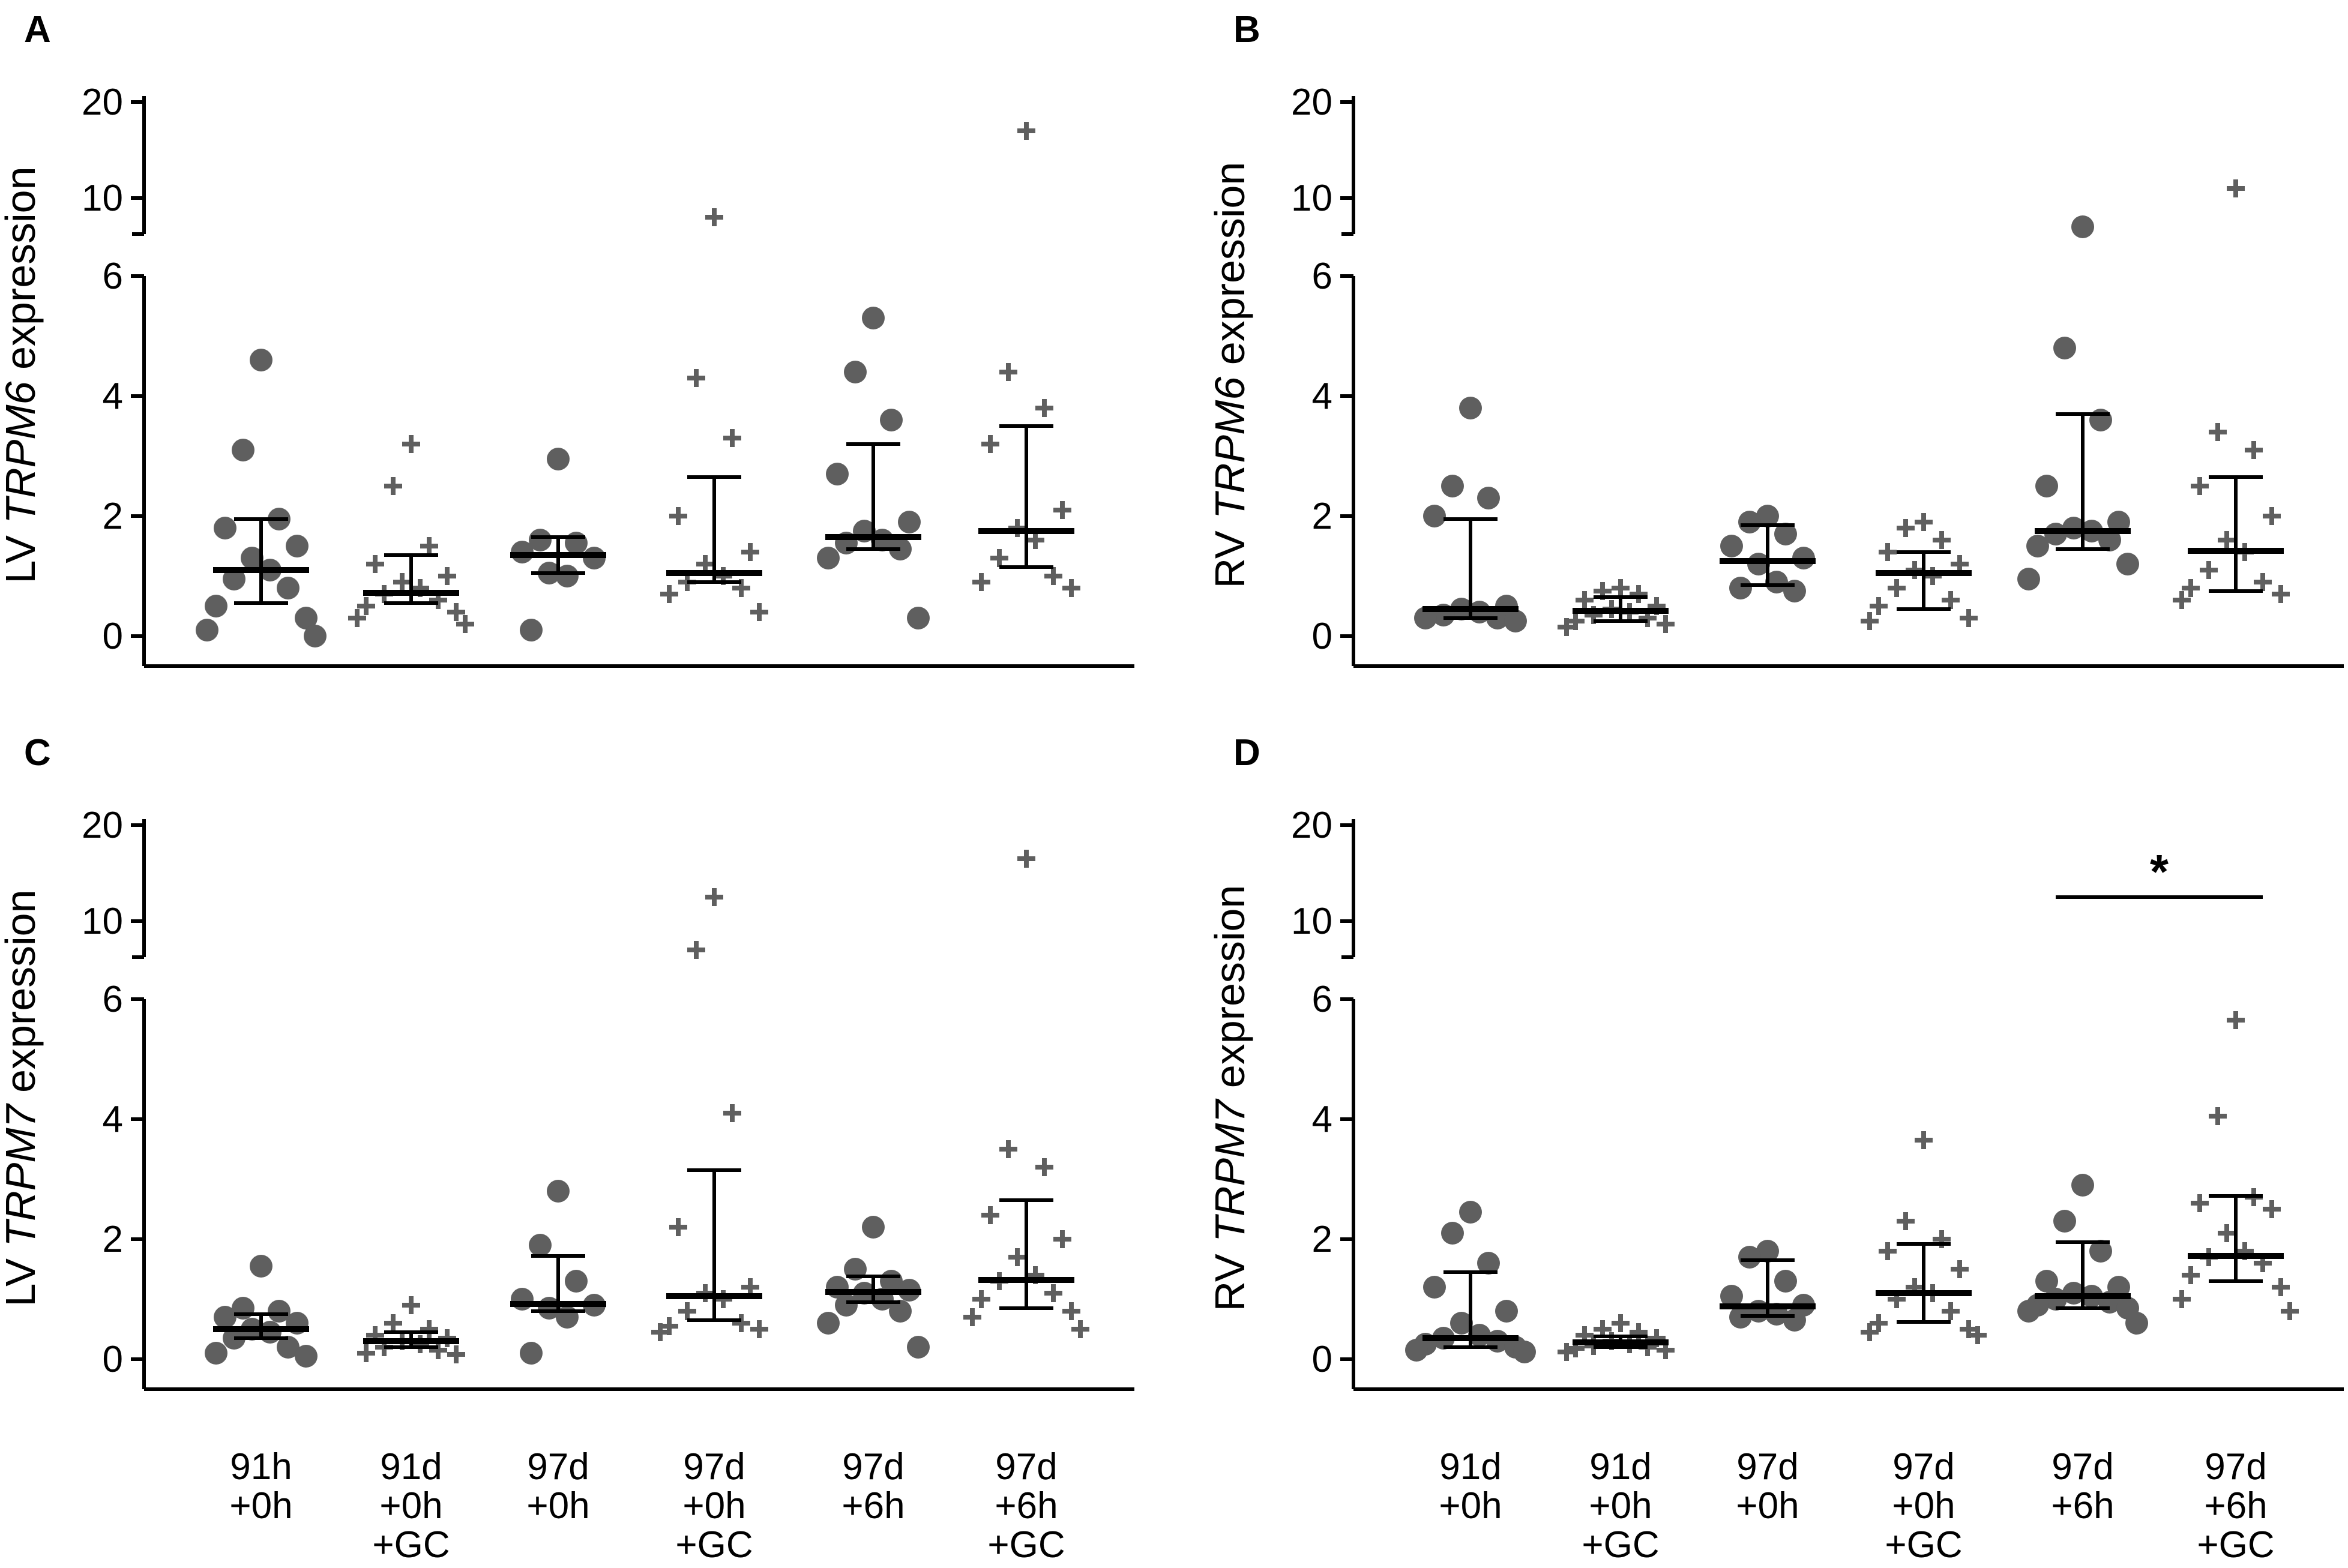 The width and height of the screenshot is (2348, 1568). Describe the element at coordinates (411, 1467) in the screenshot. I see `category-label: 91d` at that location.